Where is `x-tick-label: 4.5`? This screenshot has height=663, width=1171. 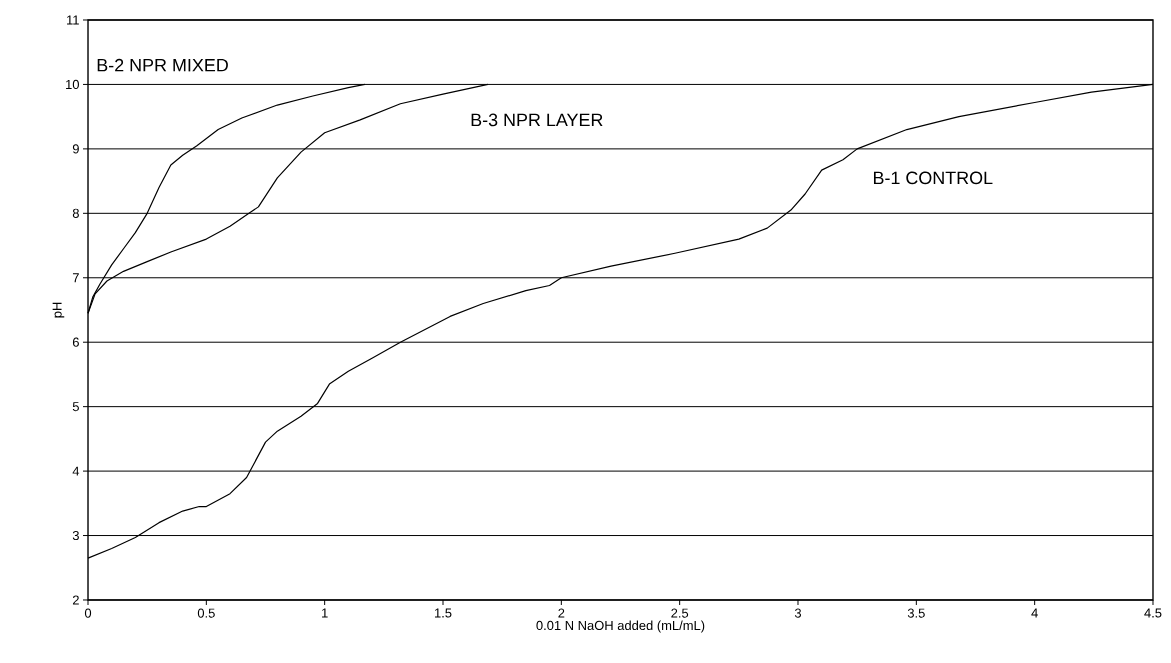 x-tick-label: 4.5 is located at coordinates (1153, 613).